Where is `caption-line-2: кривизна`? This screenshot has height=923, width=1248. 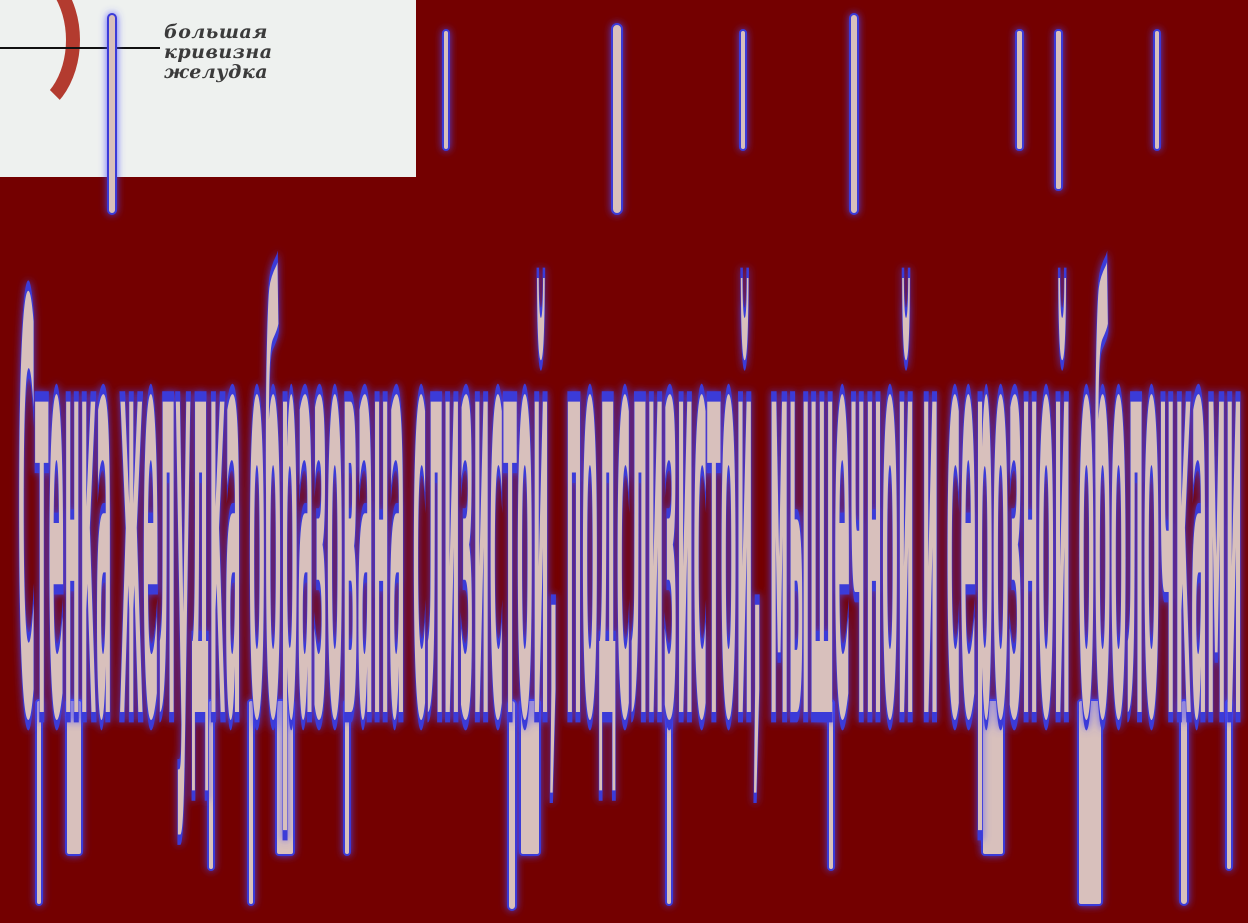
caption-line-2: кривизна is located at coordinates (218, 52).